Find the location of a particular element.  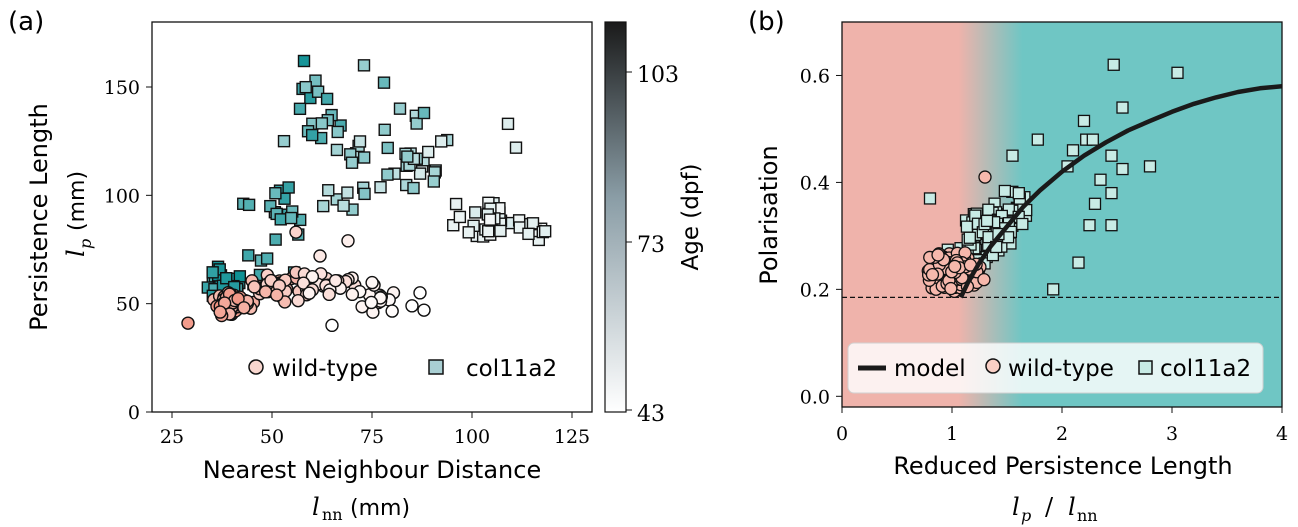

panel-b-points is located at coordinates (1101, 178).